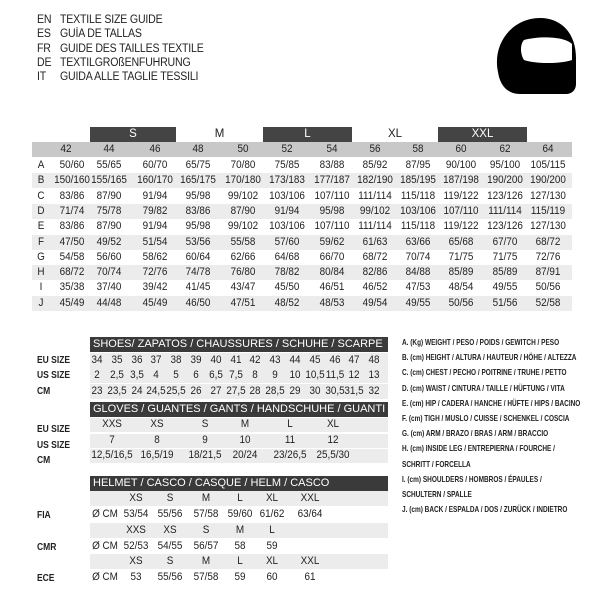 The image size is (600, 600). What do you see at coordinates (170, 577) in the screenshot?
I see `helmet-value: 55/56` at bounding box center [170, 577].